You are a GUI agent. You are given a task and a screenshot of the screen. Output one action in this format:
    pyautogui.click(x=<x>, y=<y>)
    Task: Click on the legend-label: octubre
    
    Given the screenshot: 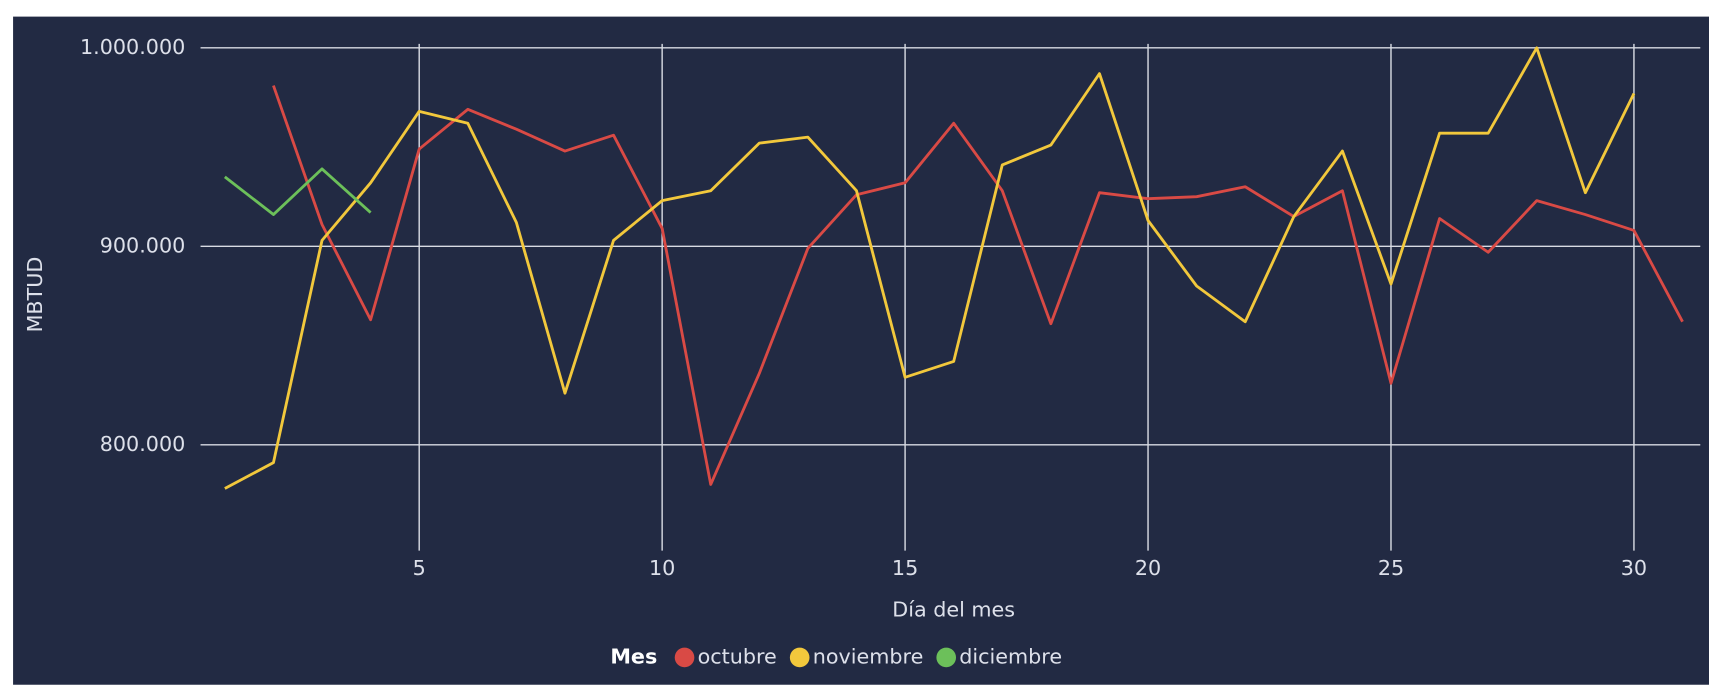 What is the action you would take?
    pyautogui.click(x=737, y=656)
    